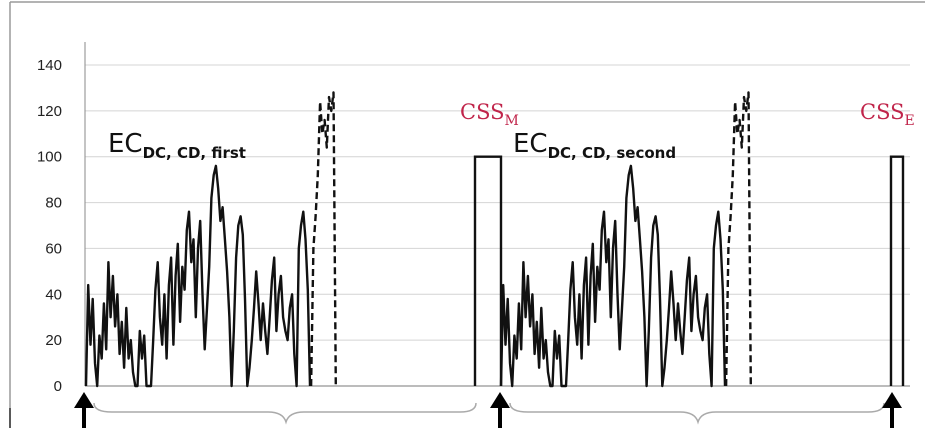 This screenshot has height=432, width=925. Describe the element at coordinates (53, 340) in the screenshot. I see `y-tick-label: 20` at that location.